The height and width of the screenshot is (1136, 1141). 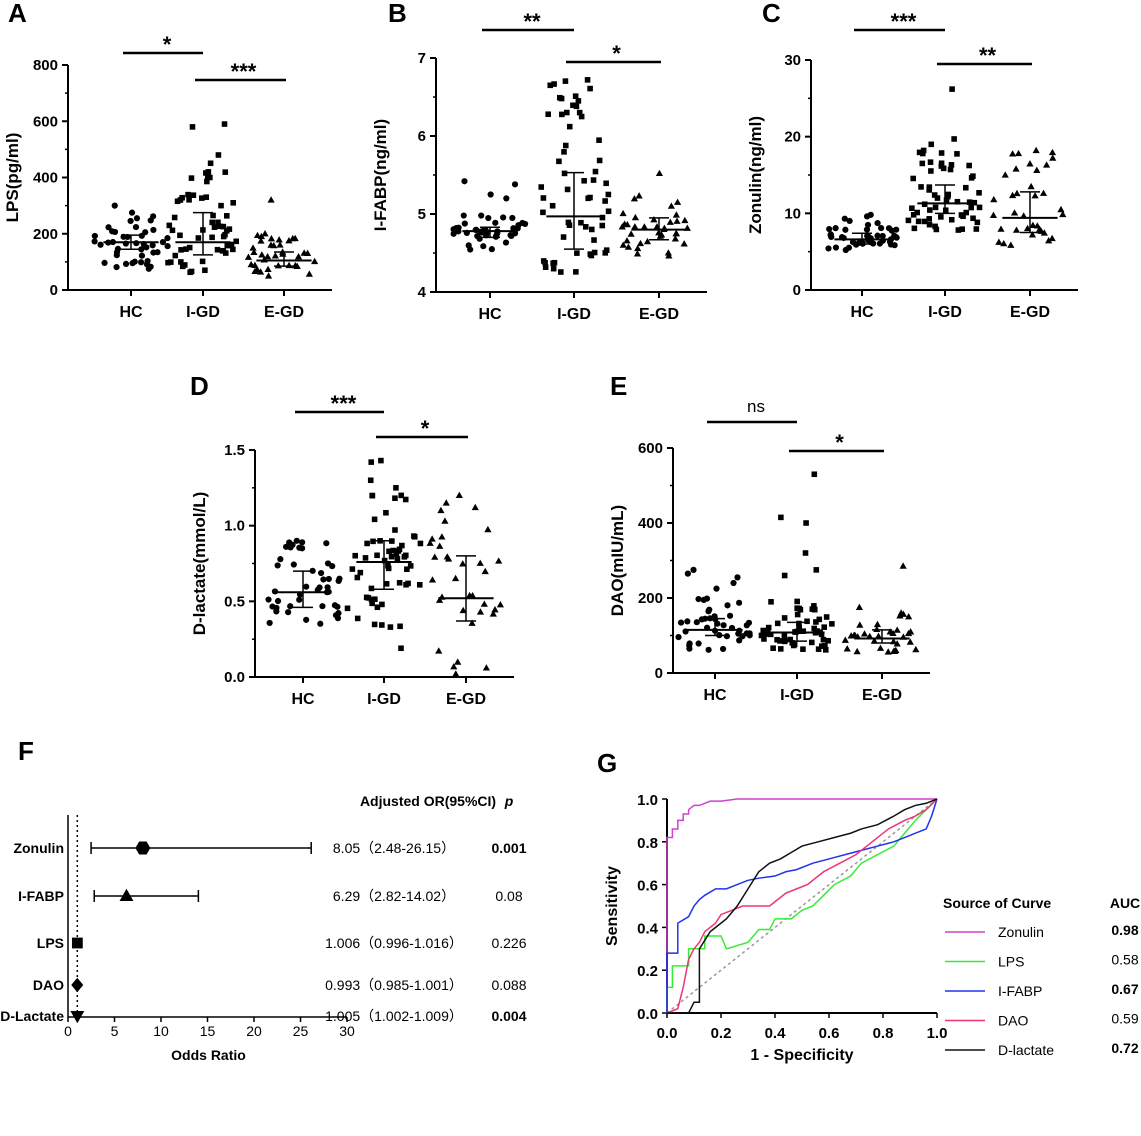 I want to click on category-label: E-GD, so click(x=284, y=312).